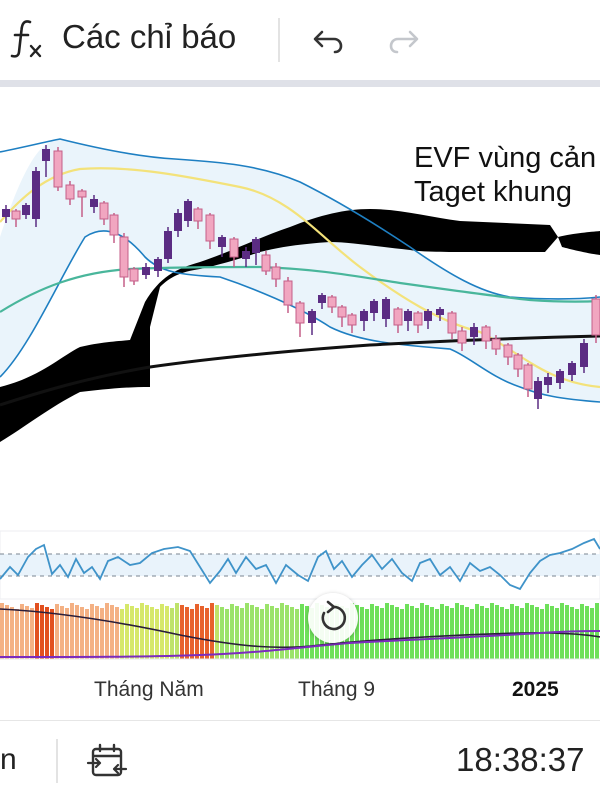  What do you see at coordinates (300, 83) in the screenshot?
I see `toolbar-separator` at bounding box center [300, 83].